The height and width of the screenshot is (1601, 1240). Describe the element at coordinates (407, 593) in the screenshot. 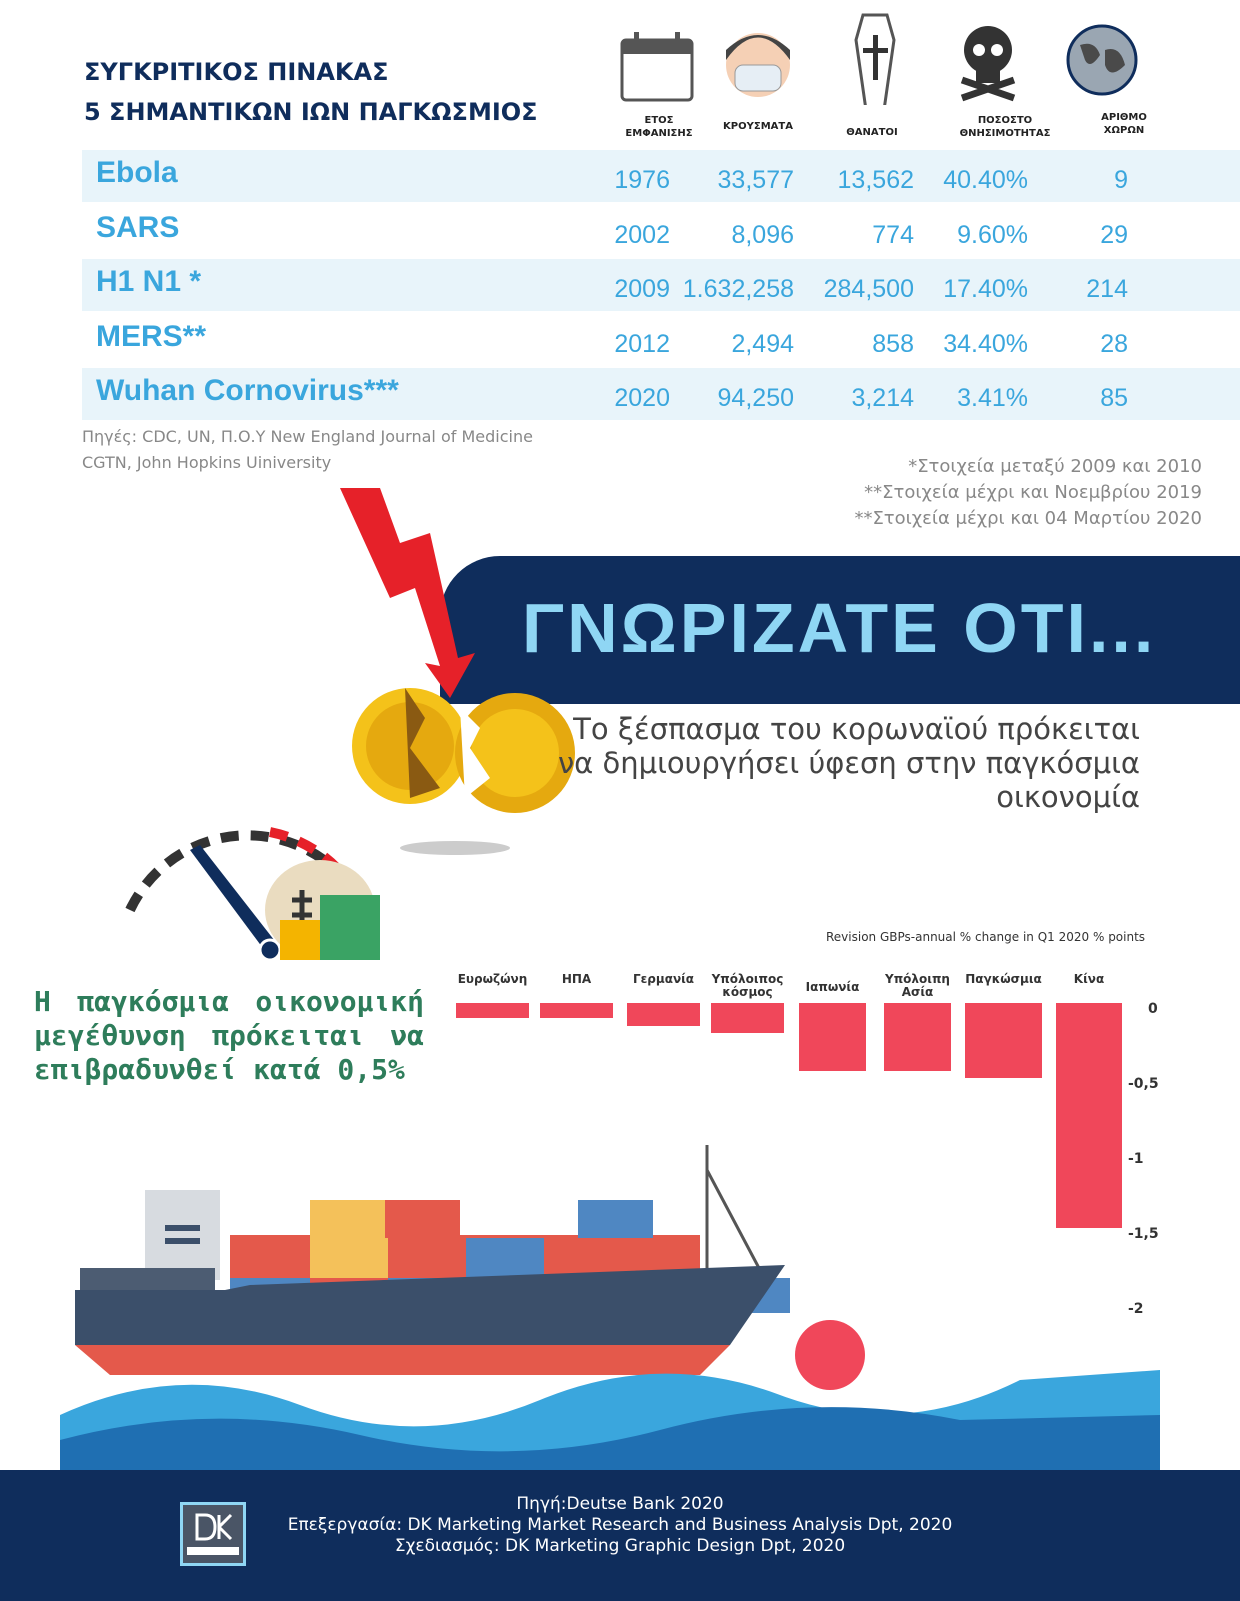

I see `falling-arrow-icon` at that location.